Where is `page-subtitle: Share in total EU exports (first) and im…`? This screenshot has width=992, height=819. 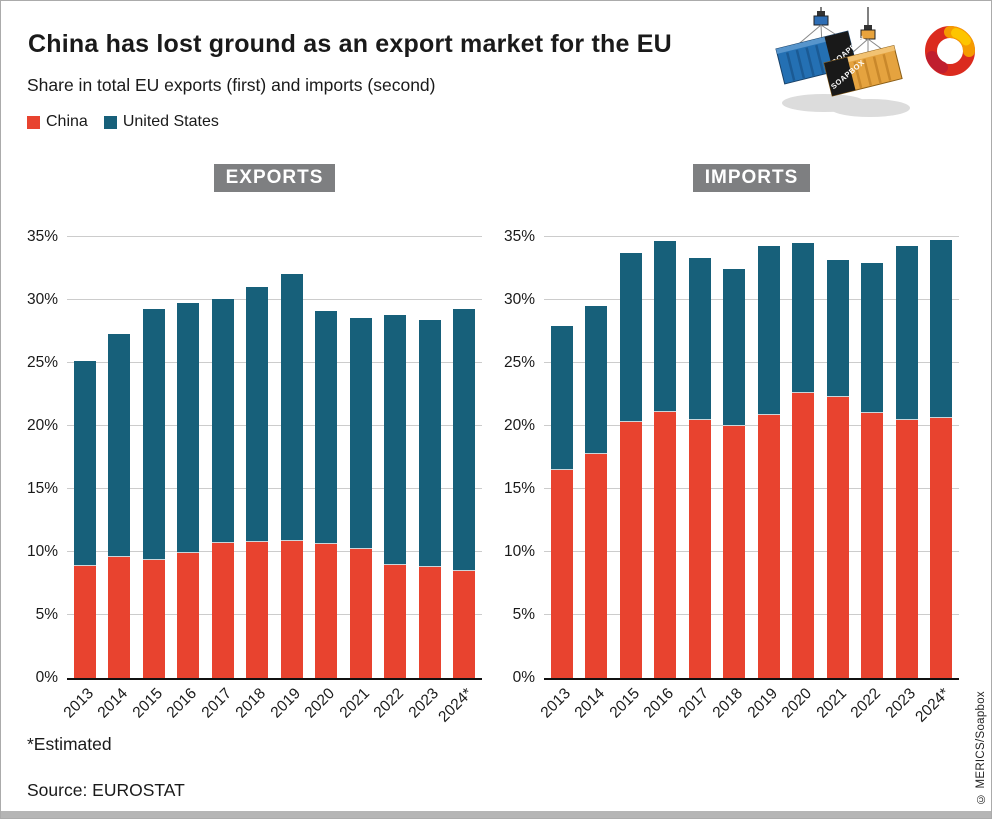 page-subtitle: Share in total EU exports (first) and im… is located at coordinates (231, 85).